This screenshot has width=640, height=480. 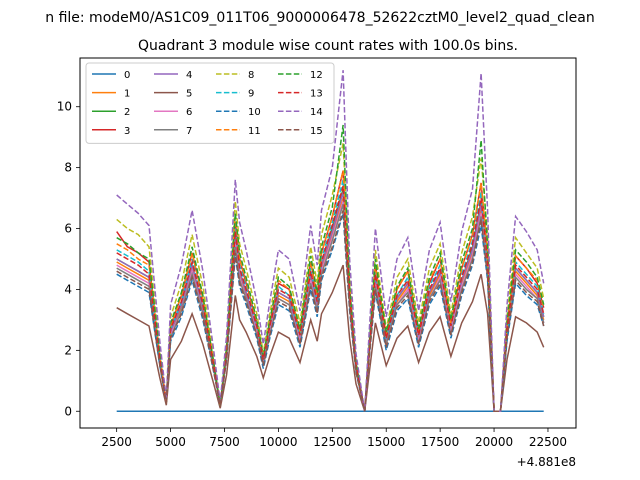 What do you see at coordinates (251, 75) in the screenshot?
I see `legend-label-8: 8` at bounding box center [251, 75].